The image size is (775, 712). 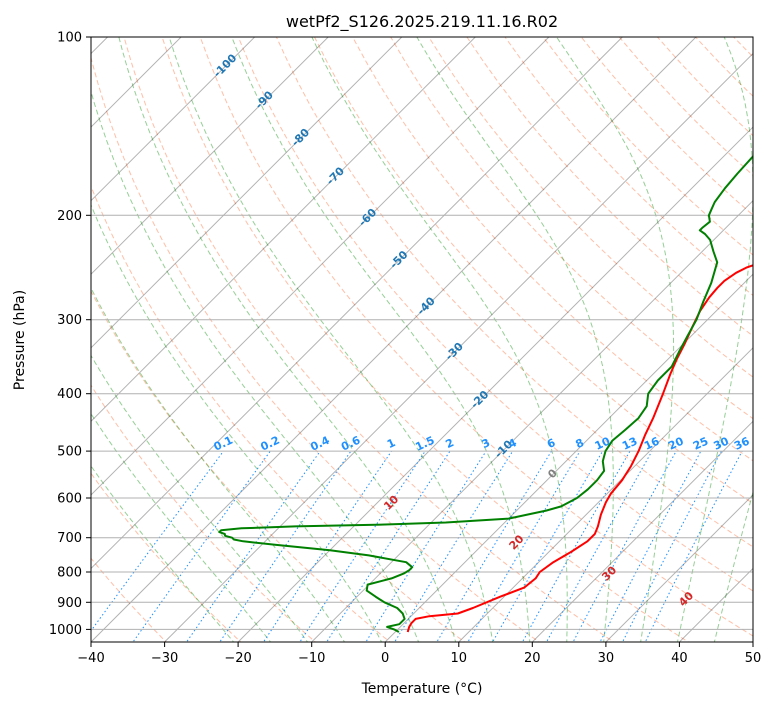 What do you see at coordinates (69, 216) in the screenshot?
I see `y-tick-label: 200` at bounding box center [69, 216].